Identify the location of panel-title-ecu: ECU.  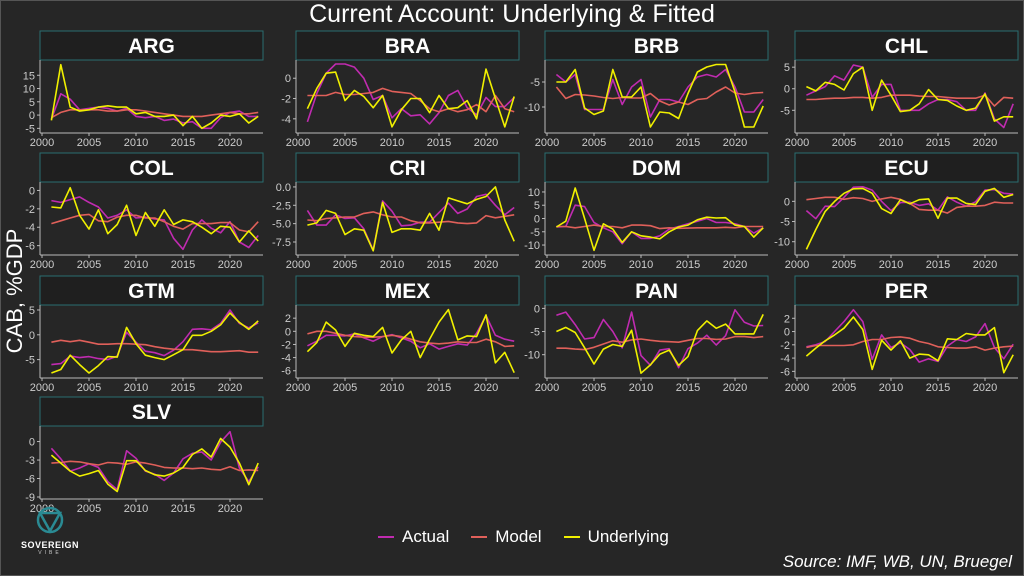
(906, 168).